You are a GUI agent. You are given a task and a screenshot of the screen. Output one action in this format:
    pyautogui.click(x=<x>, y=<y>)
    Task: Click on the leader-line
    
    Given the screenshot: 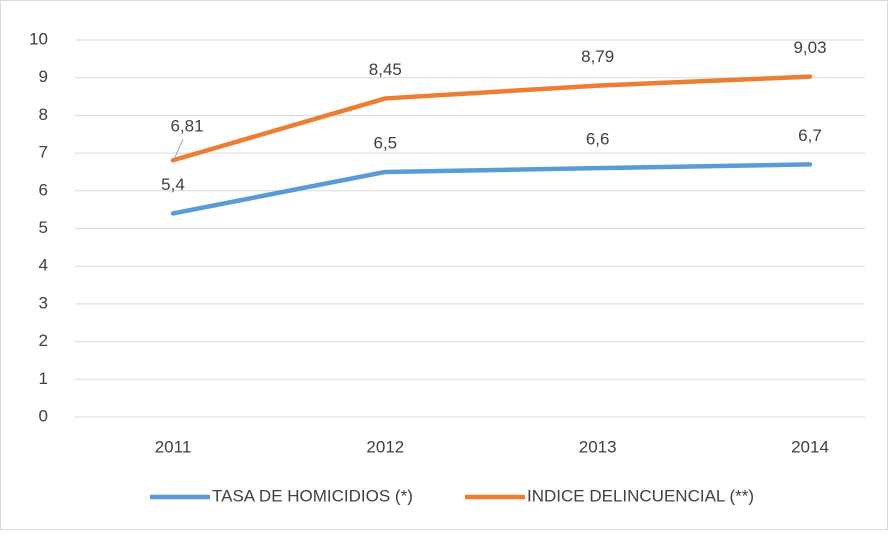 What is the action you would take?
    pyautogui.click(x=179, y=148)
    